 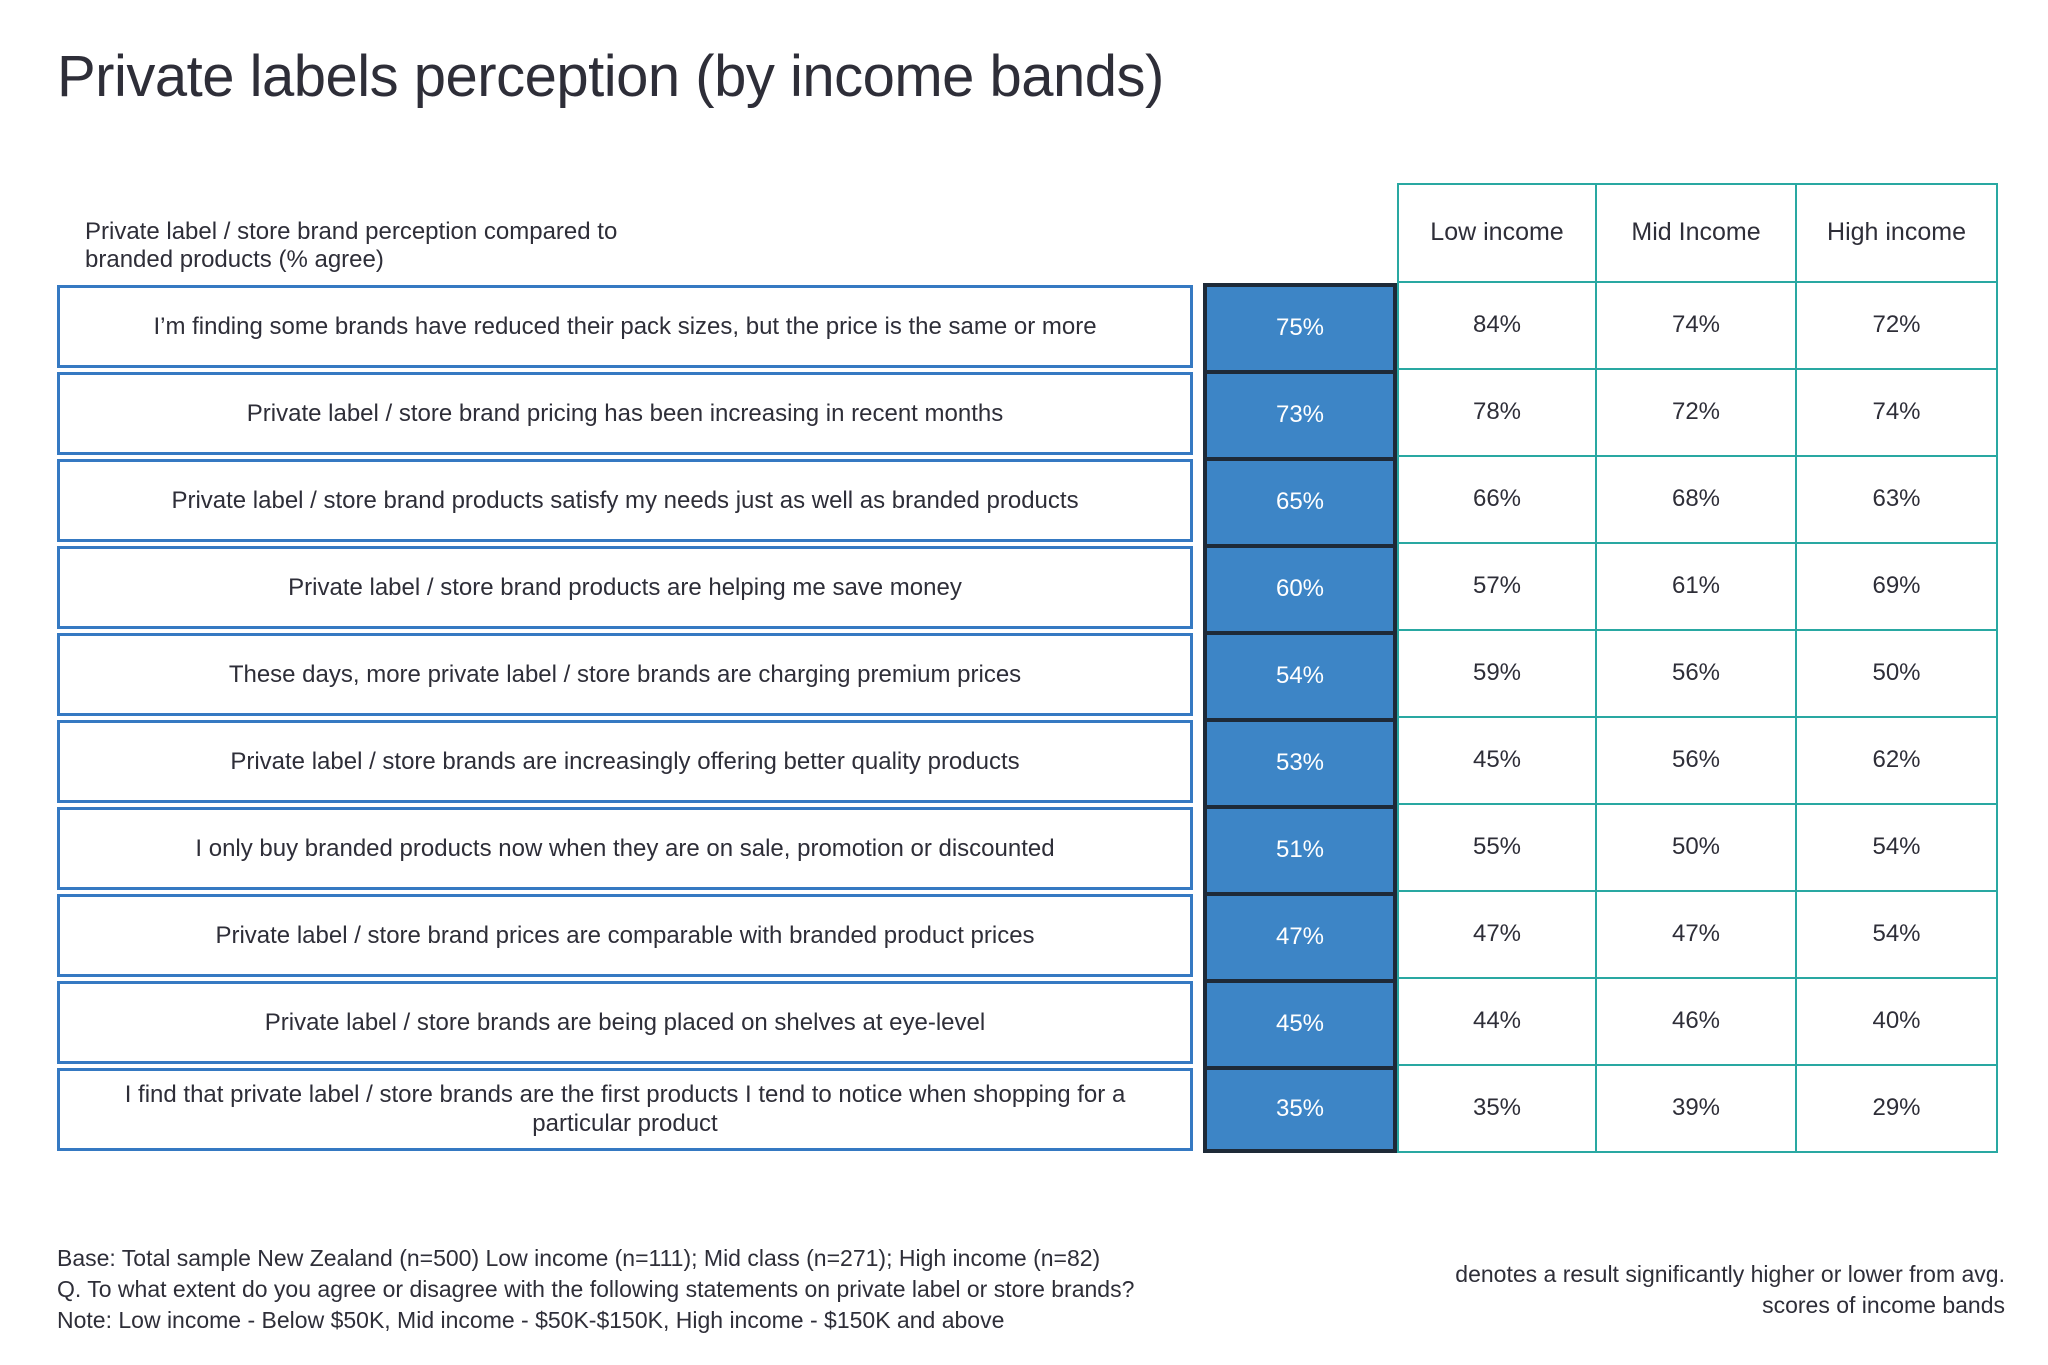 I want to click on column-header-high-income: High income, so click(x=1897, y=232).